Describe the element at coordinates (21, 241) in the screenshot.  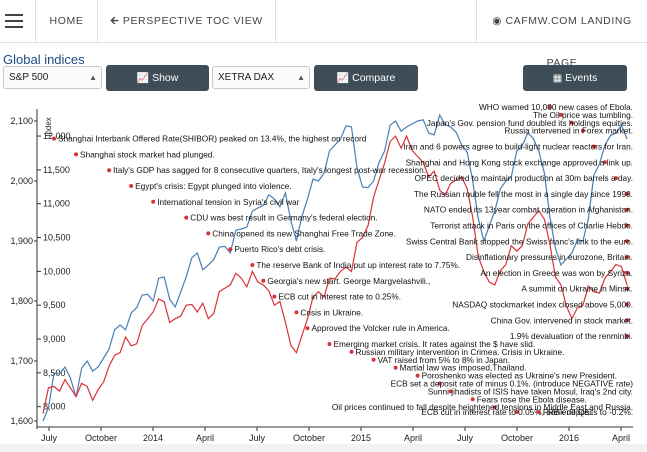
I see `left-axis-tick-label: 1,900` at that location.